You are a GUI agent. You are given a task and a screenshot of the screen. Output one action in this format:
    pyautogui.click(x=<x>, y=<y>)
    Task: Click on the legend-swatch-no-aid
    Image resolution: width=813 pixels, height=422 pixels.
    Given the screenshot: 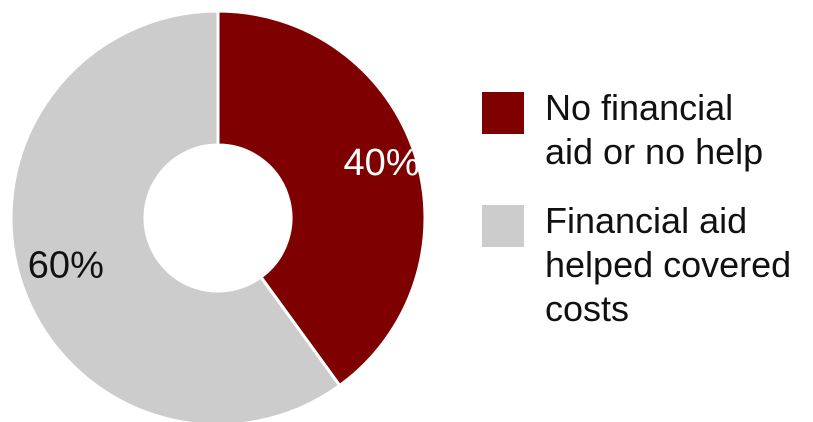 What is the action you would take?
    pyautogui.click(x=503, y=113)
    